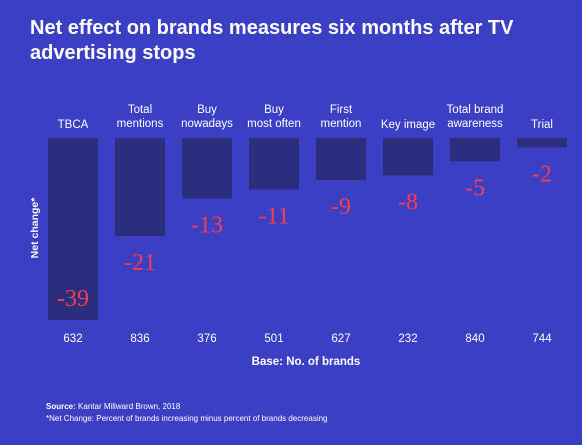 The width and height of the screenshot is (582, 445). I want to click on x-axis-label: Base: No. of brands, so click(306, 362).